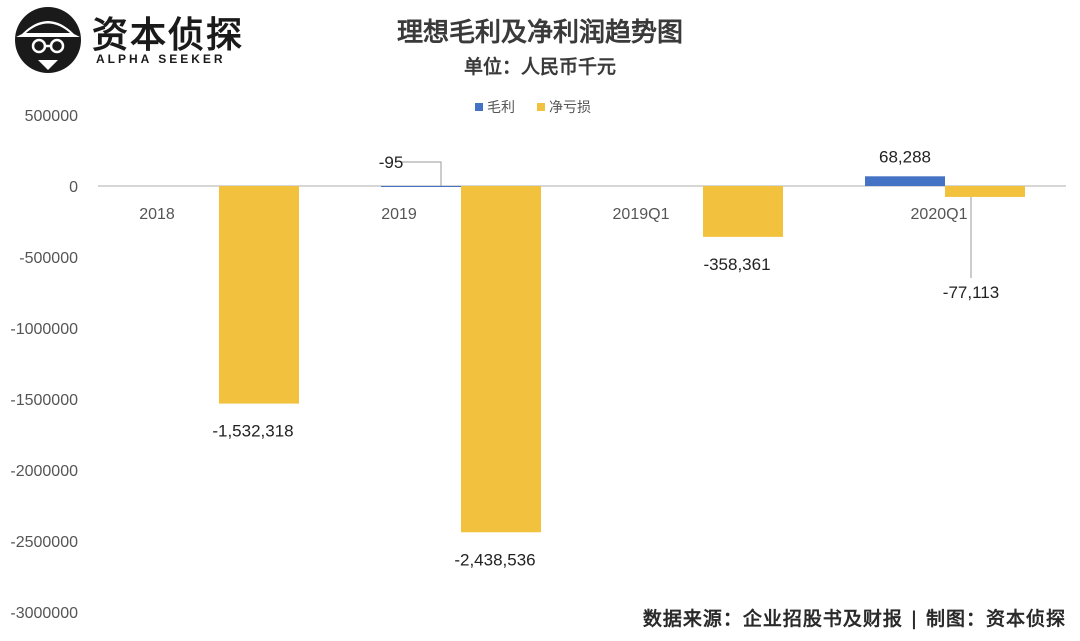  I want to click on detective-icon, so click(48, 40).